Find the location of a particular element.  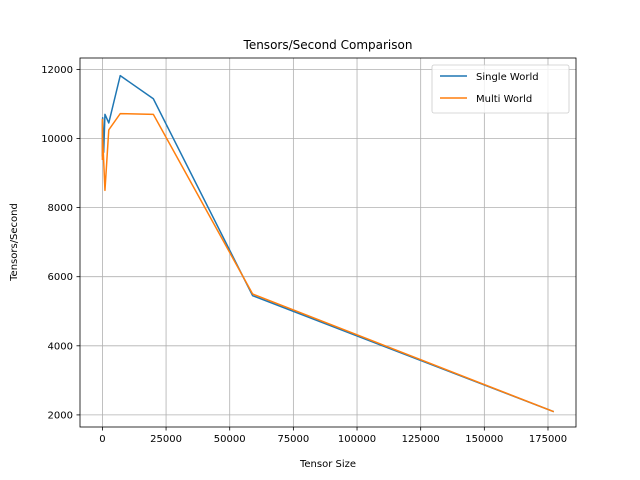

y-tick-12000: 12000 is located at coordinates (60, 70).